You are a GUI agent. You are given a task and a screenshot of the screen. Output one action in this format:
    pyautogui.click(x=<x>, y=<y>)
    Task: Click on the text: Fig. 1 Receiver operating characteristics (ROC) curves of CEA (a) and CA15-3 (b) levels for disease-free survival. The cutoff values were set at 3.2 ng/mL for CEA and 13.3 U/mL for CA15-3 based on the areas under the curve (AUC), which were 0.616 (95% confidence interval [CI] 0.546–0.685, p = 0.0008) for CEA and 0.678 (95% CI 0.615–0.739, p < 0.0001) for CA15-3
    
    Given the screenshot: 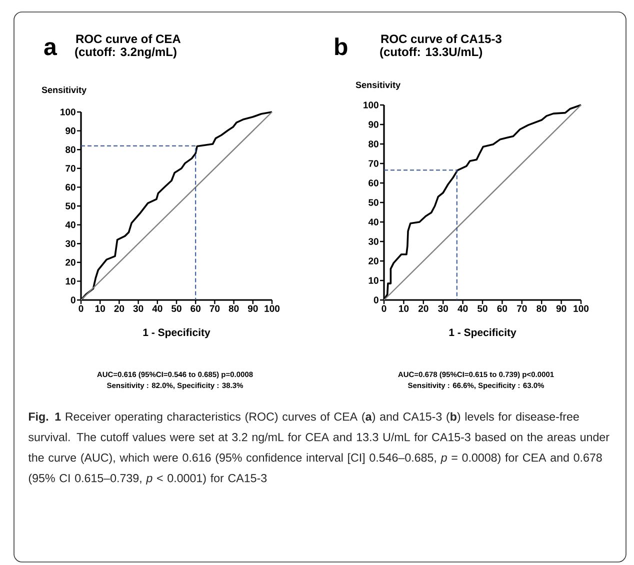 What is the action you would take?
    pyautogui.click(x=319, y=448)
    